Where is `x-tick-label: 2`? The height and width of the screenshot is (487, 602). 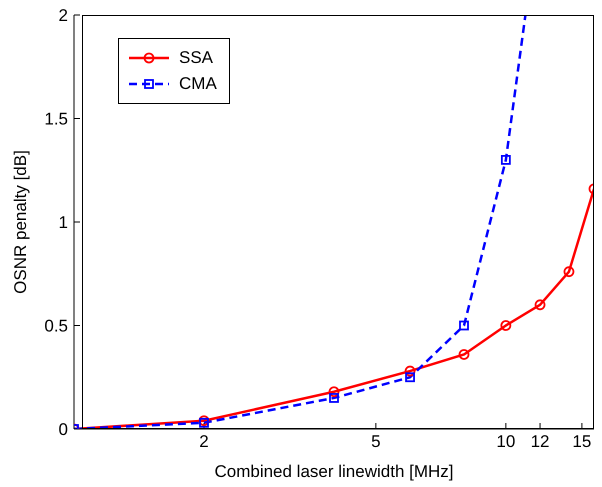
x-tick-label: 2 is located at coordinates (204, 442).